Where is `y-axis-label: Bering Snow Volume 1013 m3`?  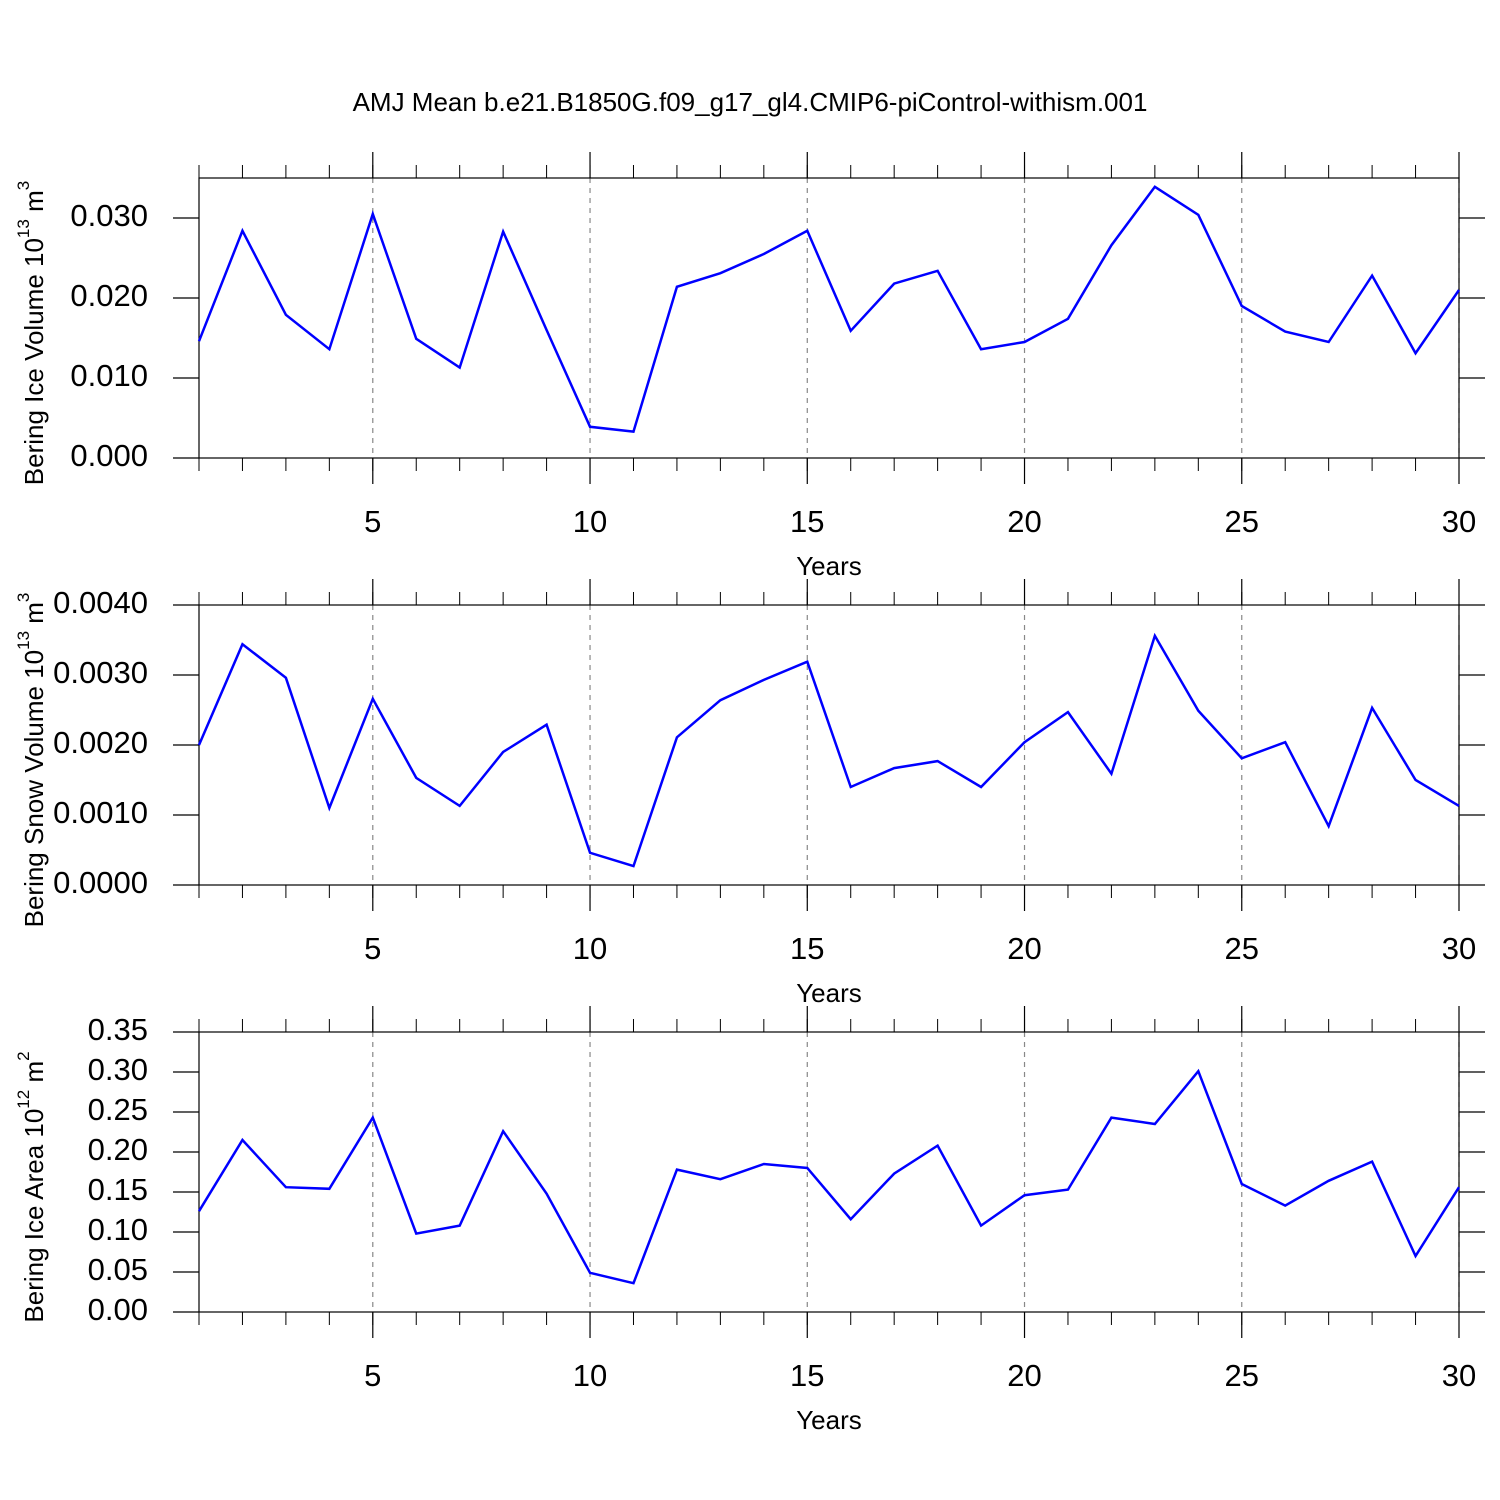 y-axis-label: Bering Snow Volume 1013 m3 is located at coordinates (31, 760).